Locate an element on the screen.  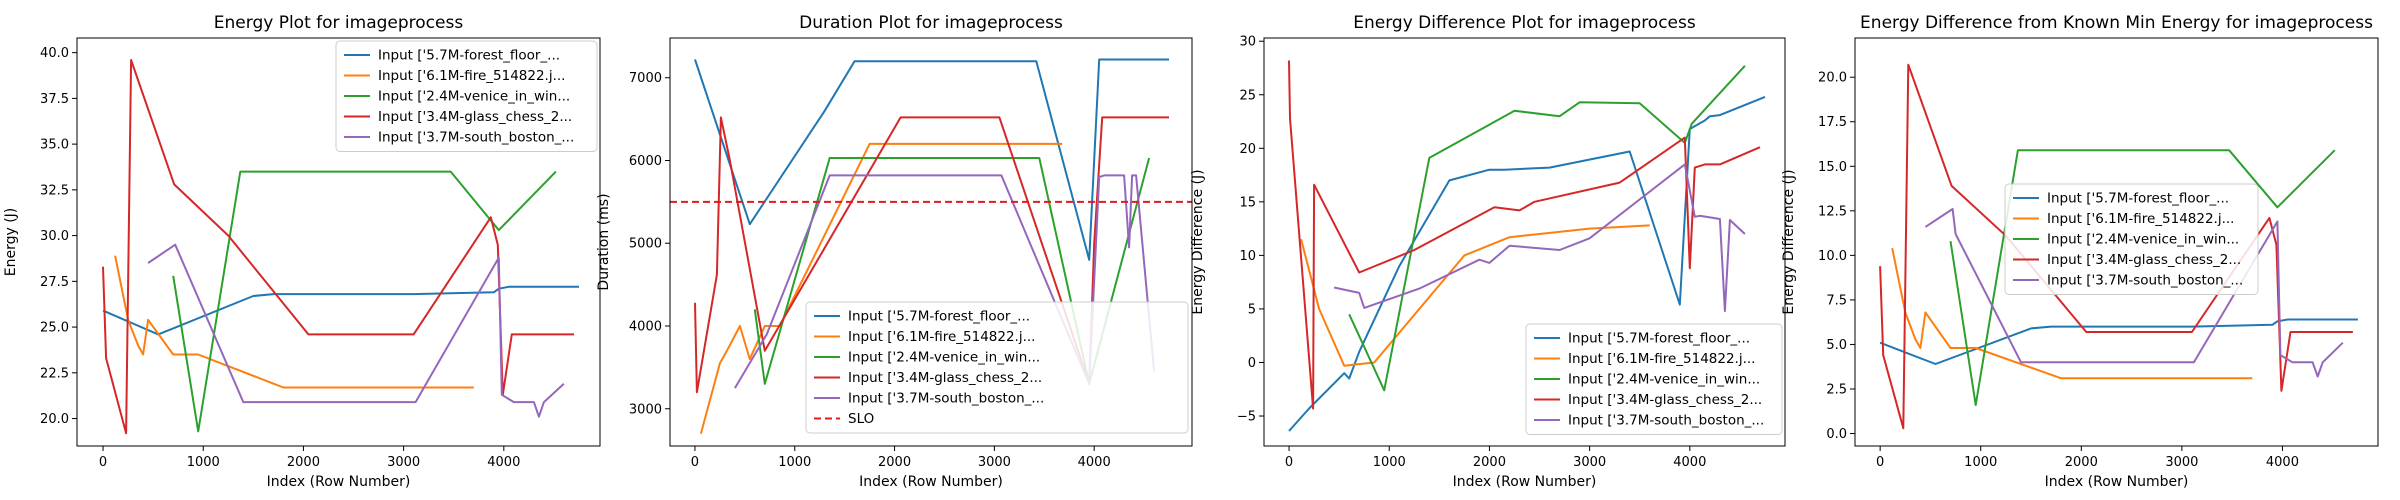
y-tick-label: 6000 is located at coordinates (645, 161).